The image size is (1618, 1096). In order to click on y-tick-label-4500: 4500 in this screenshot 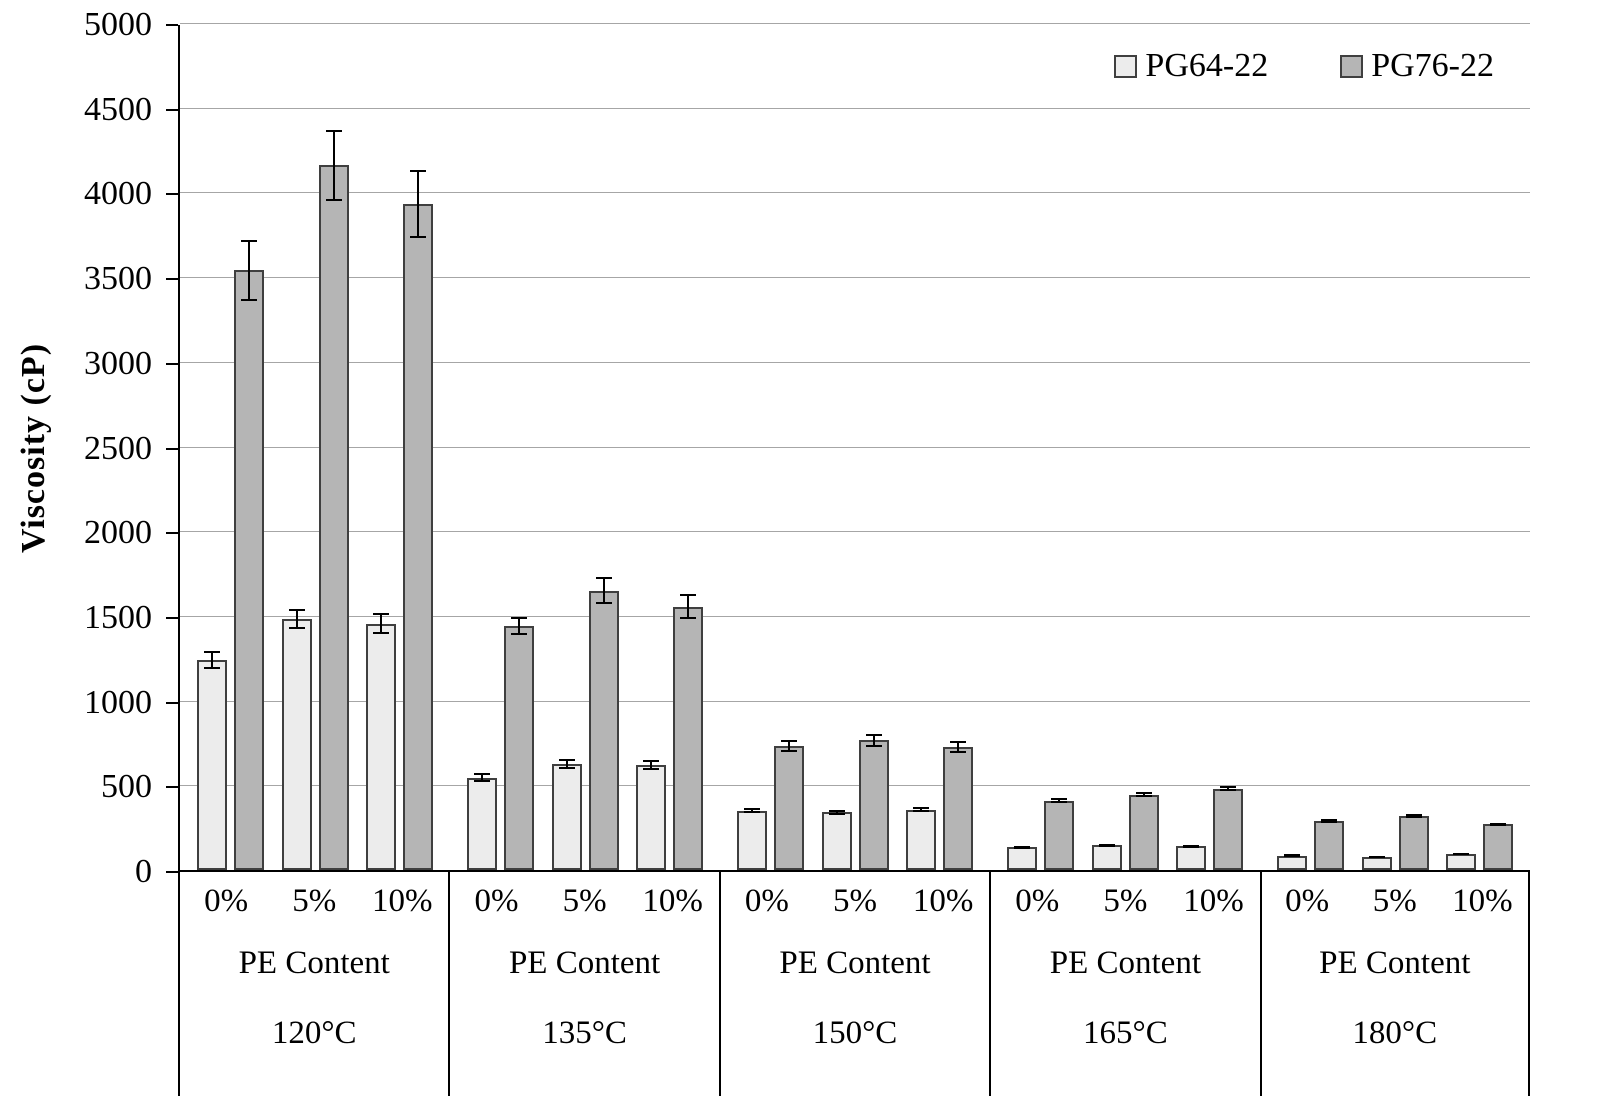, I will do `click(118, 109)`.